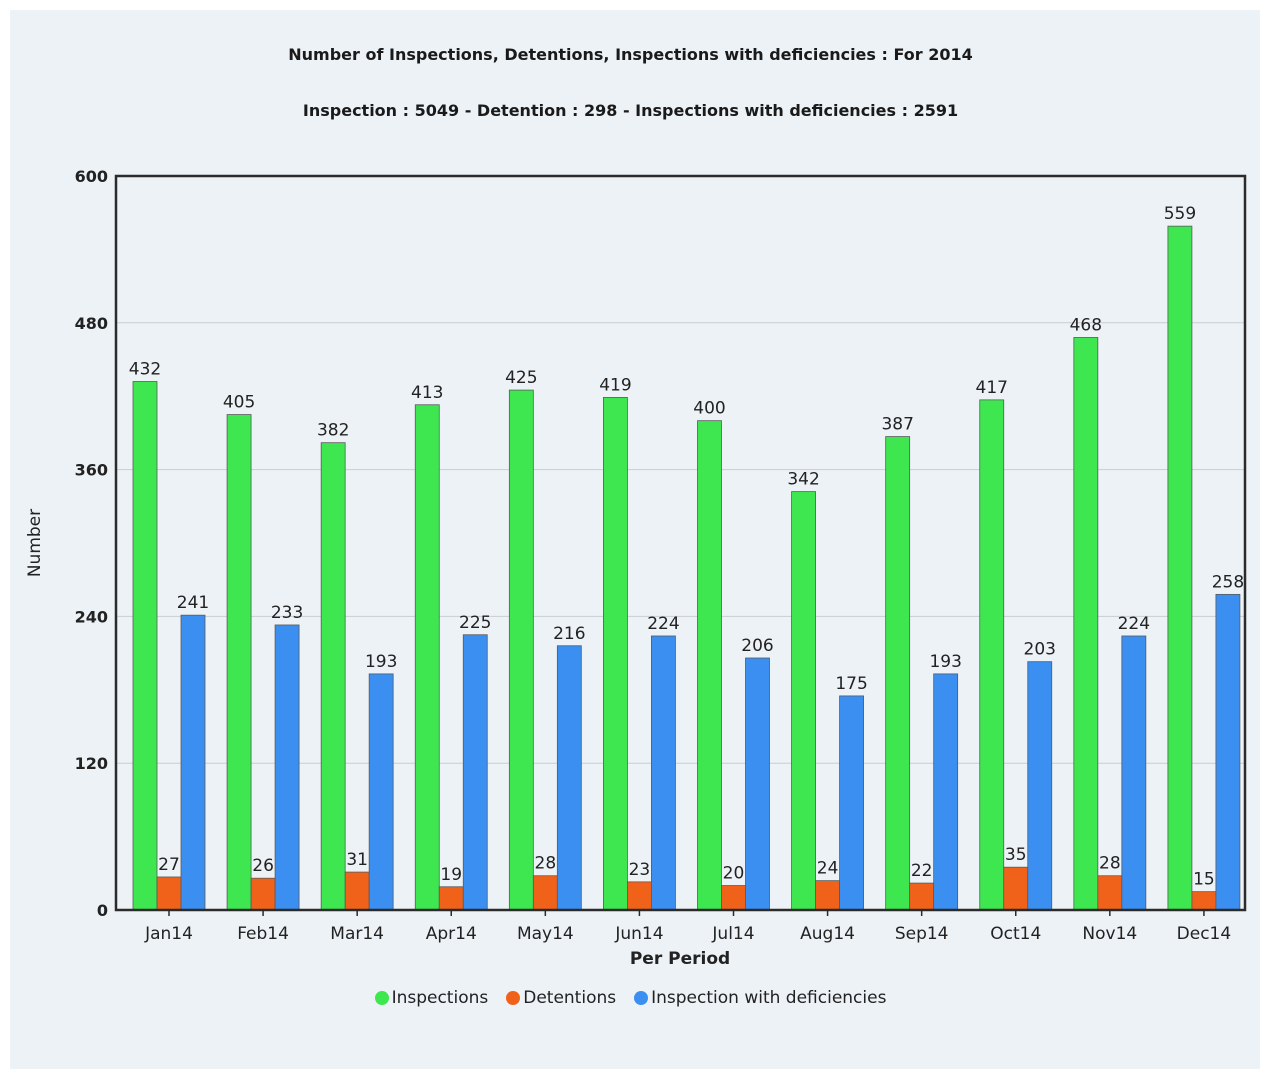 The image size is (1261, 1069). Describe the element at coordinates (641, 998) in the screenshot. I see `legend-dot-inspection-with-deficiencies` at that location.